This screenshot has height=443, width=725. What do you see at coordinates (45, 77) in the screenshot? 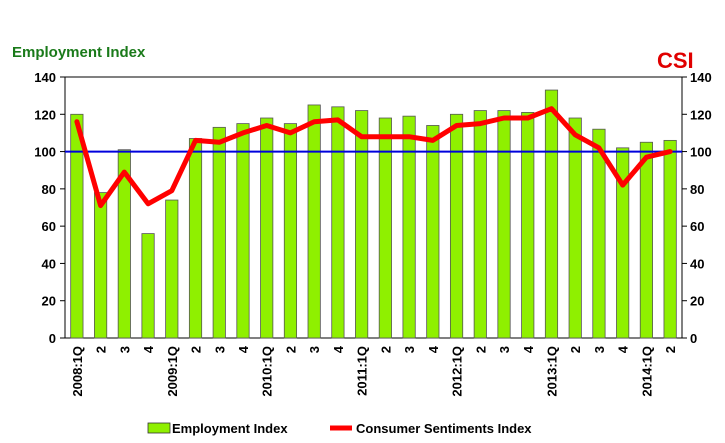
I see `left-tick-label: 140` at bounding box center [45, 77].